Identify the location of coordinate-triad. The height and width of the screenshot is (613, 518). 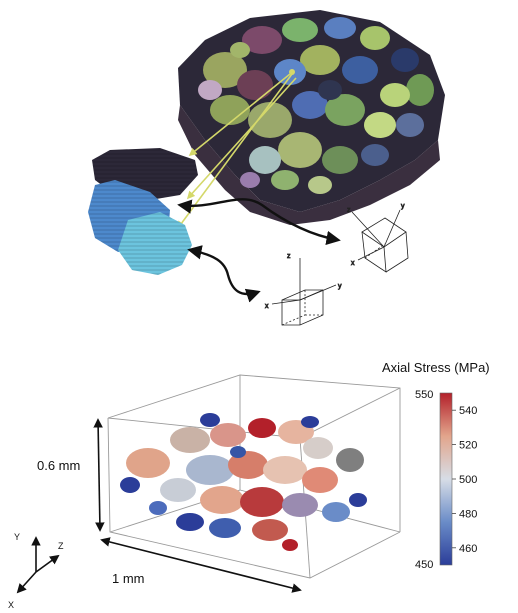
(38, 565).